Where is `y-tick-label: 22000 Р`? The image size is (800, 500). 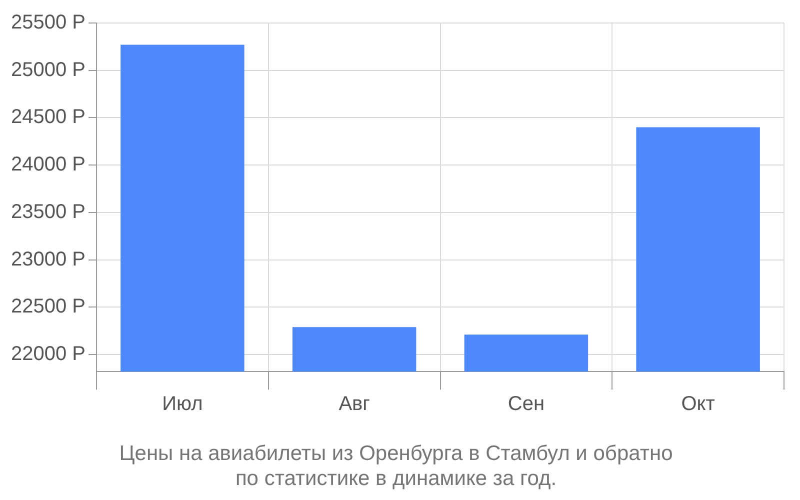
y-tick-label: 22000 Р is located at coordinates (48, 354).